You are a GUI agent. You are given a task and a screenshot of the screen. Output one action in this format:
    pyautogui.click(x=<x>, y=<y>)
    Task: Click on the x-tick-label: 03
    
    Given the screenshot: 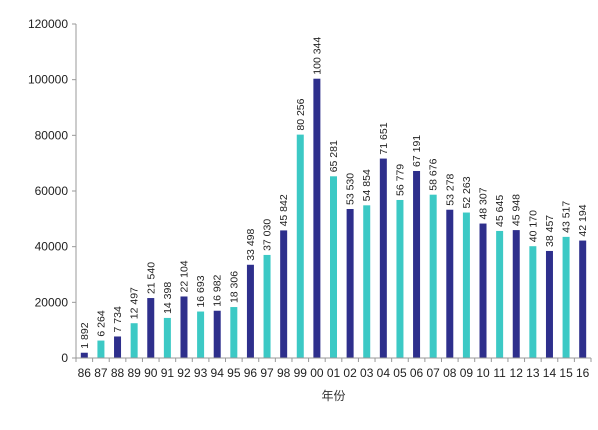 What is the action you would take?
    pyautogui.click(x=367, y=373)
    